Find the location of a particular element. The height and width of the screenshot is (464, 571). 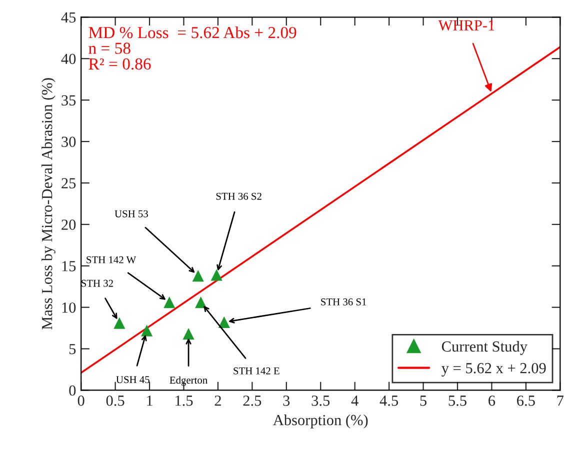

x-tick-label: 5.5 is located at coordinates (457, 401).